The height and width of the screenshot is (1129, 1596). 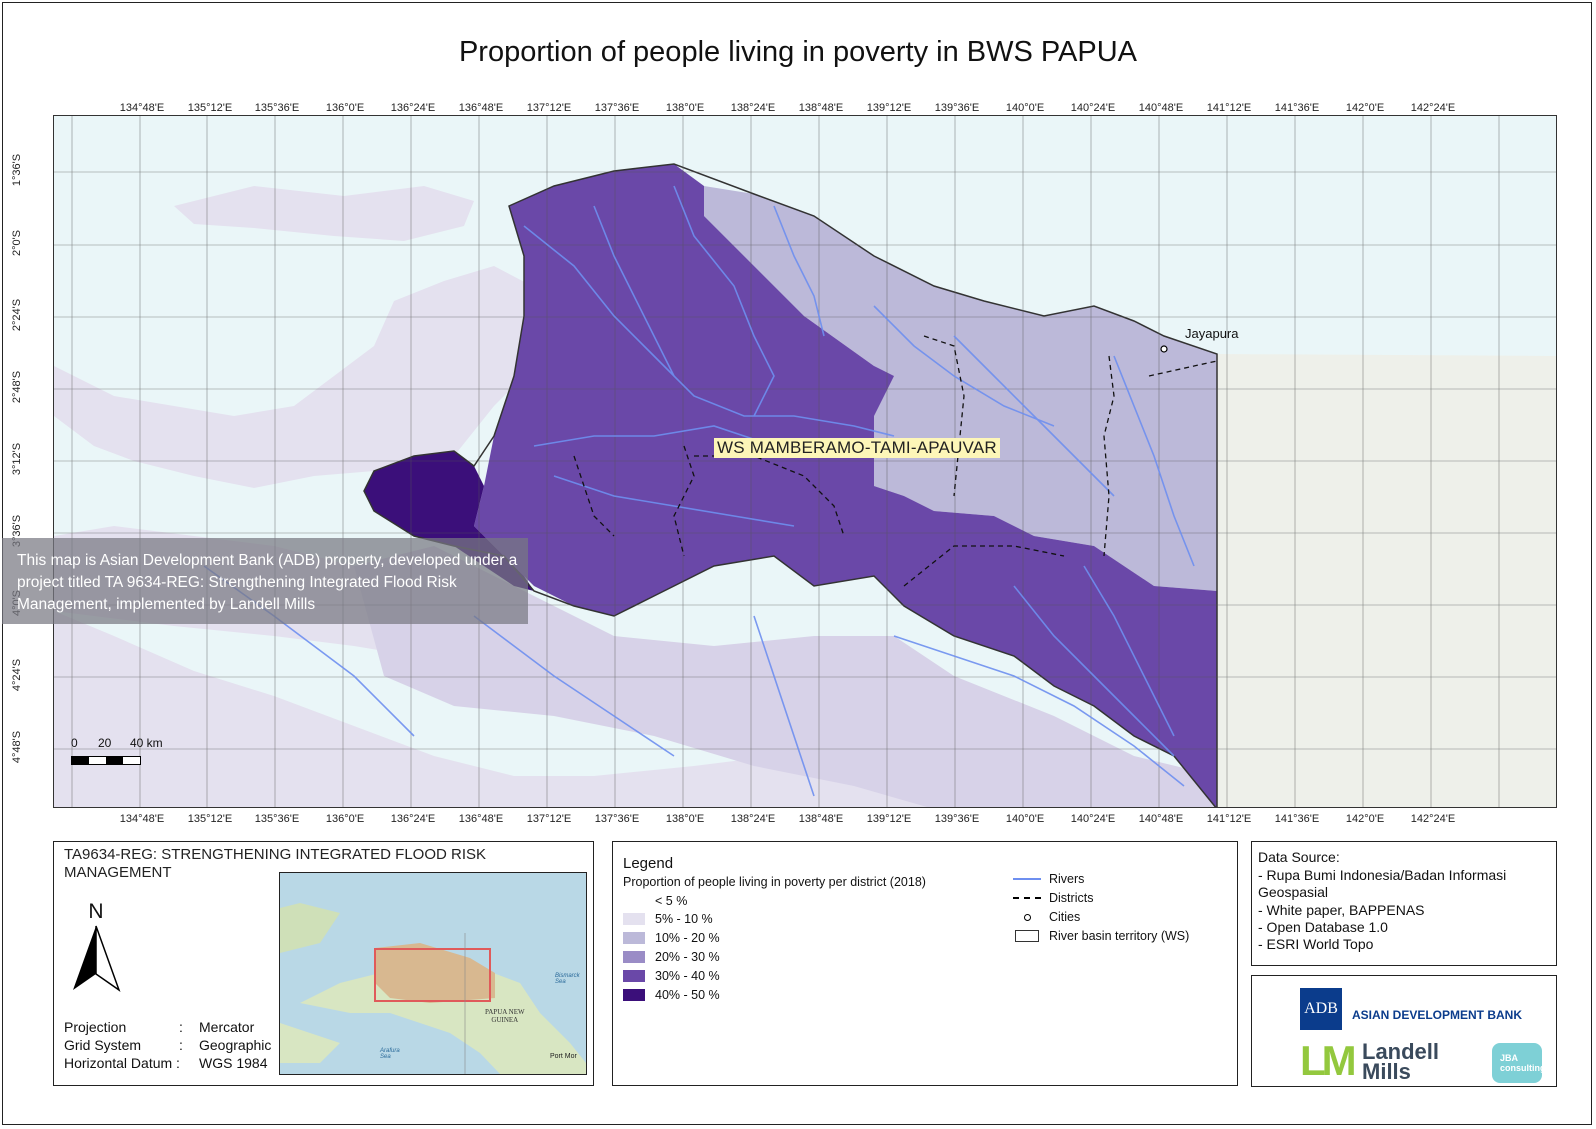 I want to click on legend-class-label: 30% - 40 %, so click(x=687, y=976).